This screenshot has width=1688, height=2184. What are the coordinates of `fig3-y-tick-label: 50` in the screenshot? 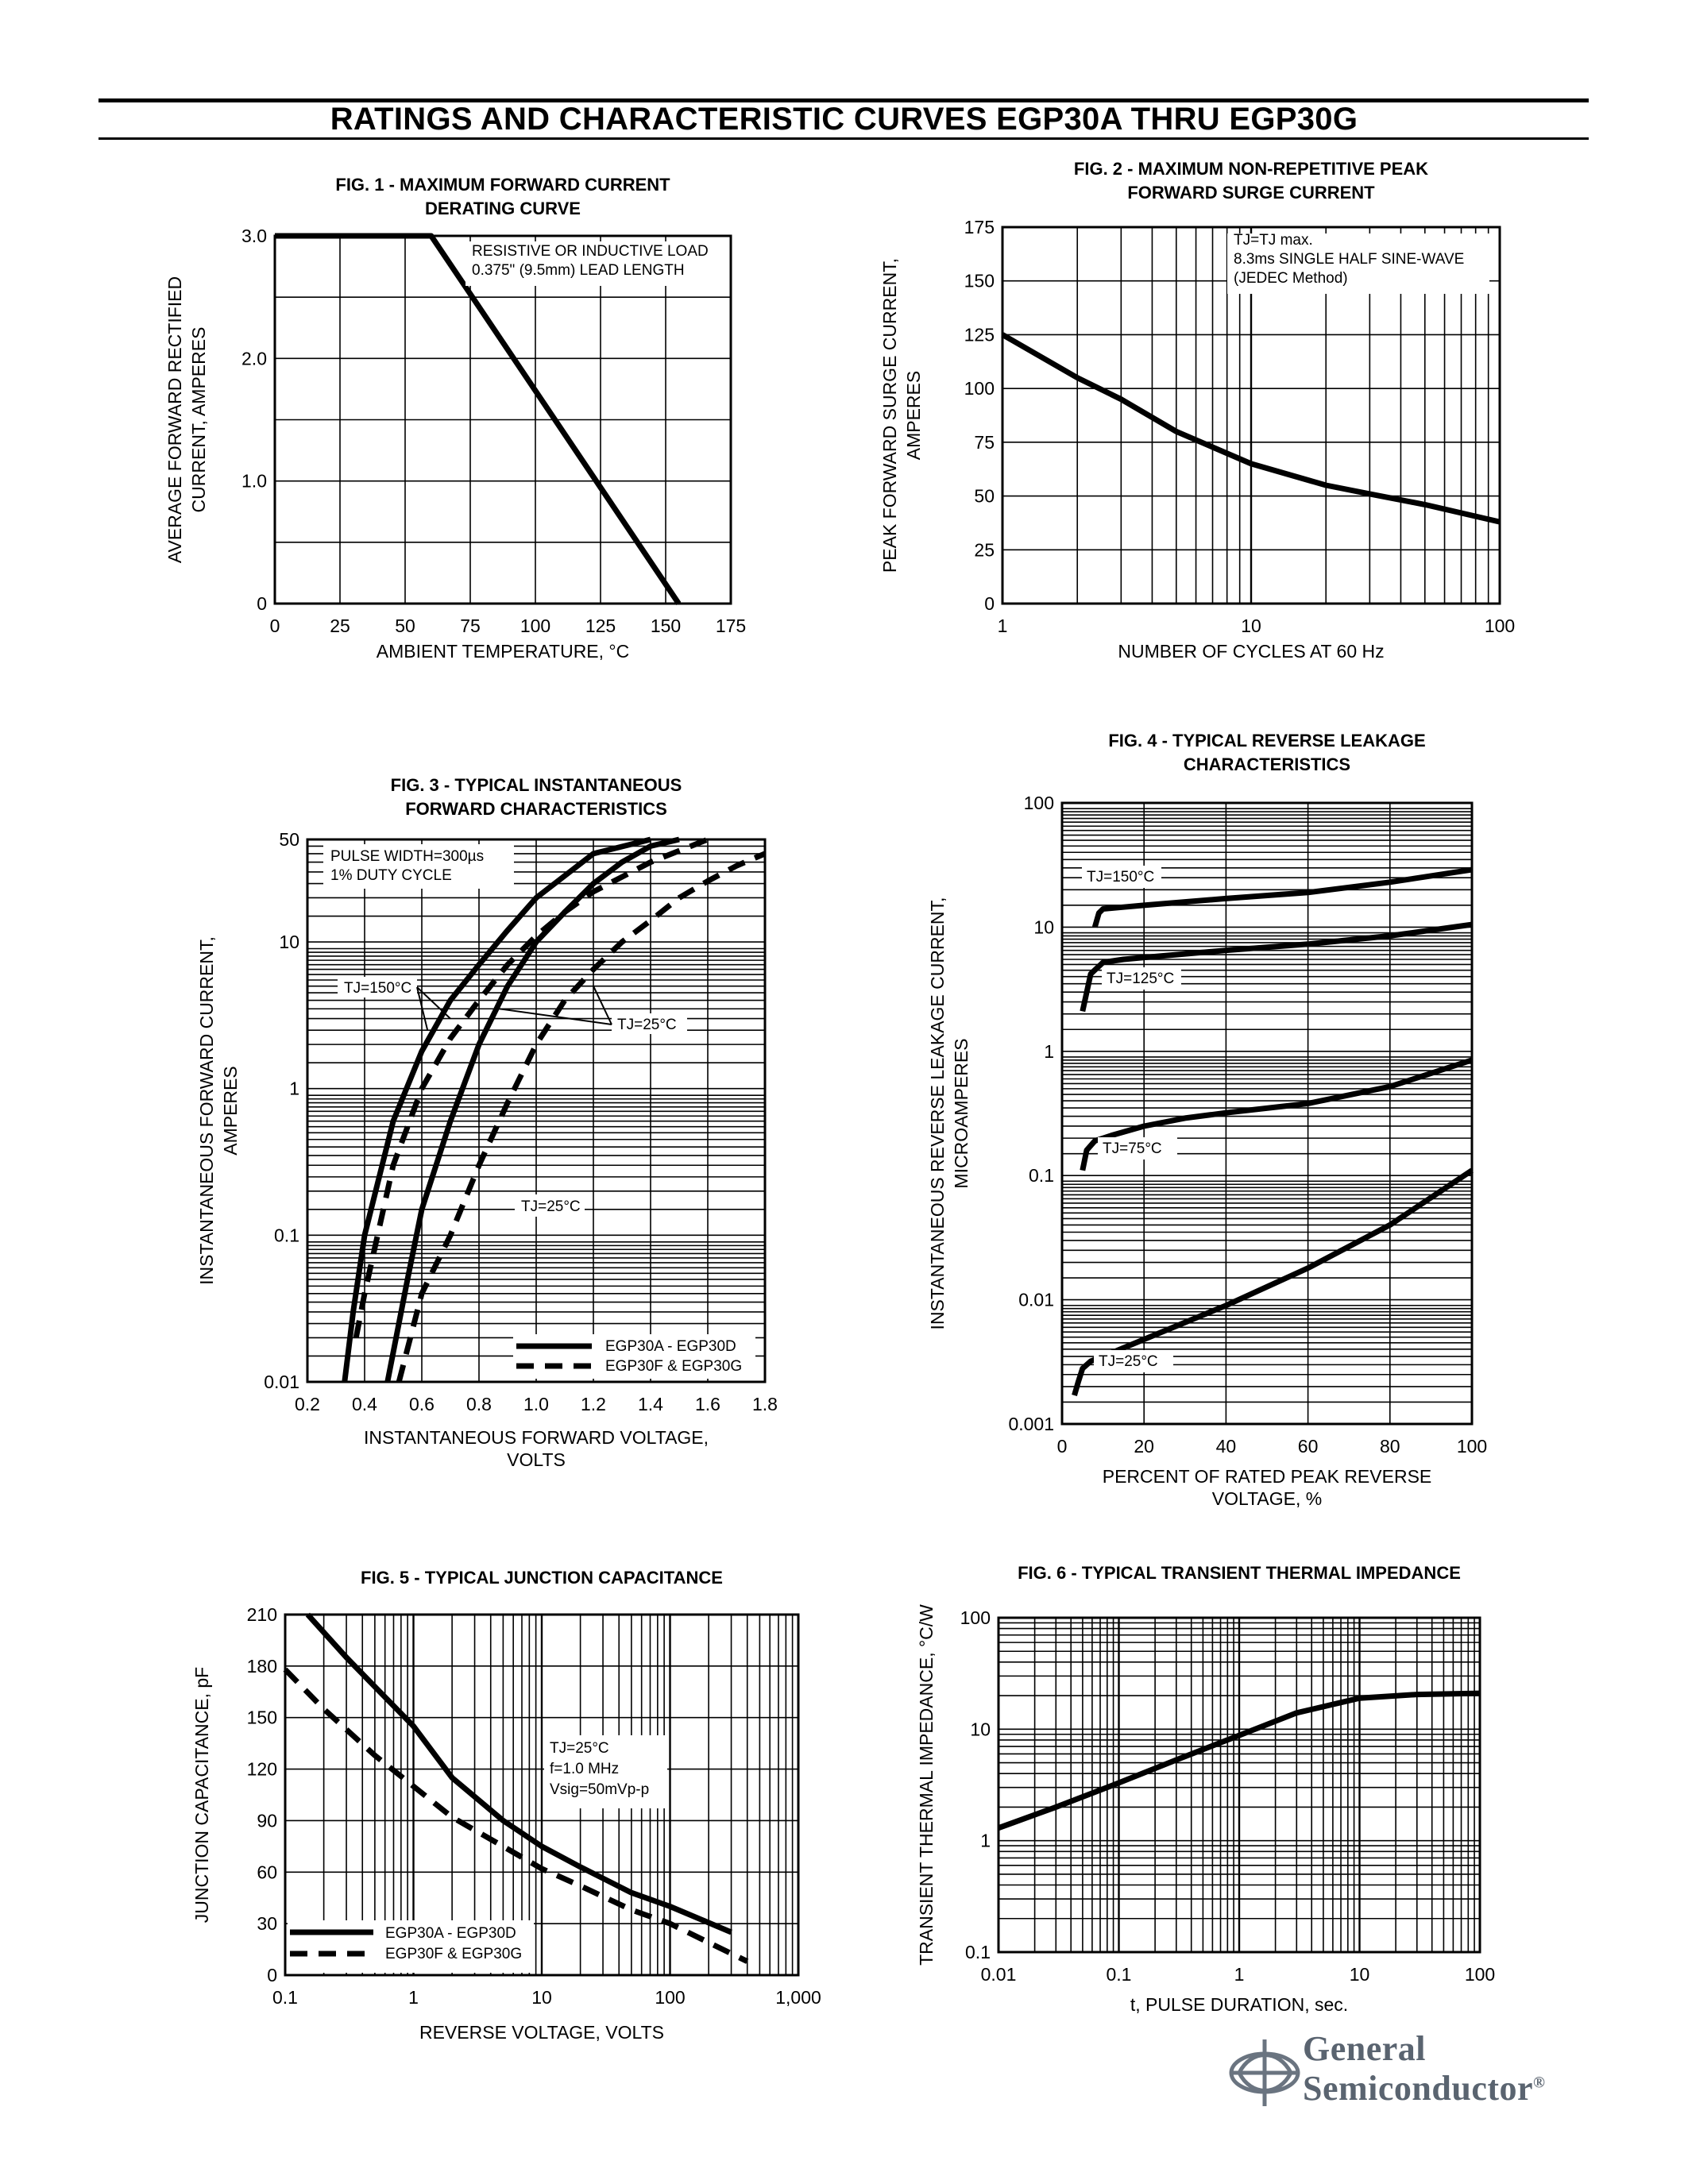 It's located at (289, 839).